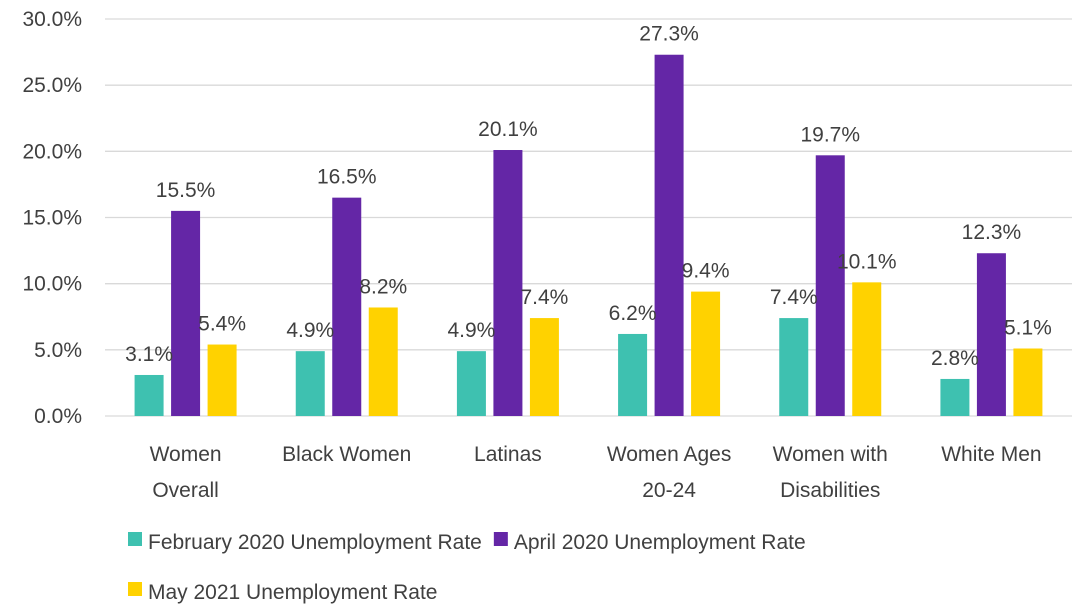  What do you see at coordinates (669, 34) in the screenshot?
I see `data-label: 27.3%` at bounding box center [669, 34].